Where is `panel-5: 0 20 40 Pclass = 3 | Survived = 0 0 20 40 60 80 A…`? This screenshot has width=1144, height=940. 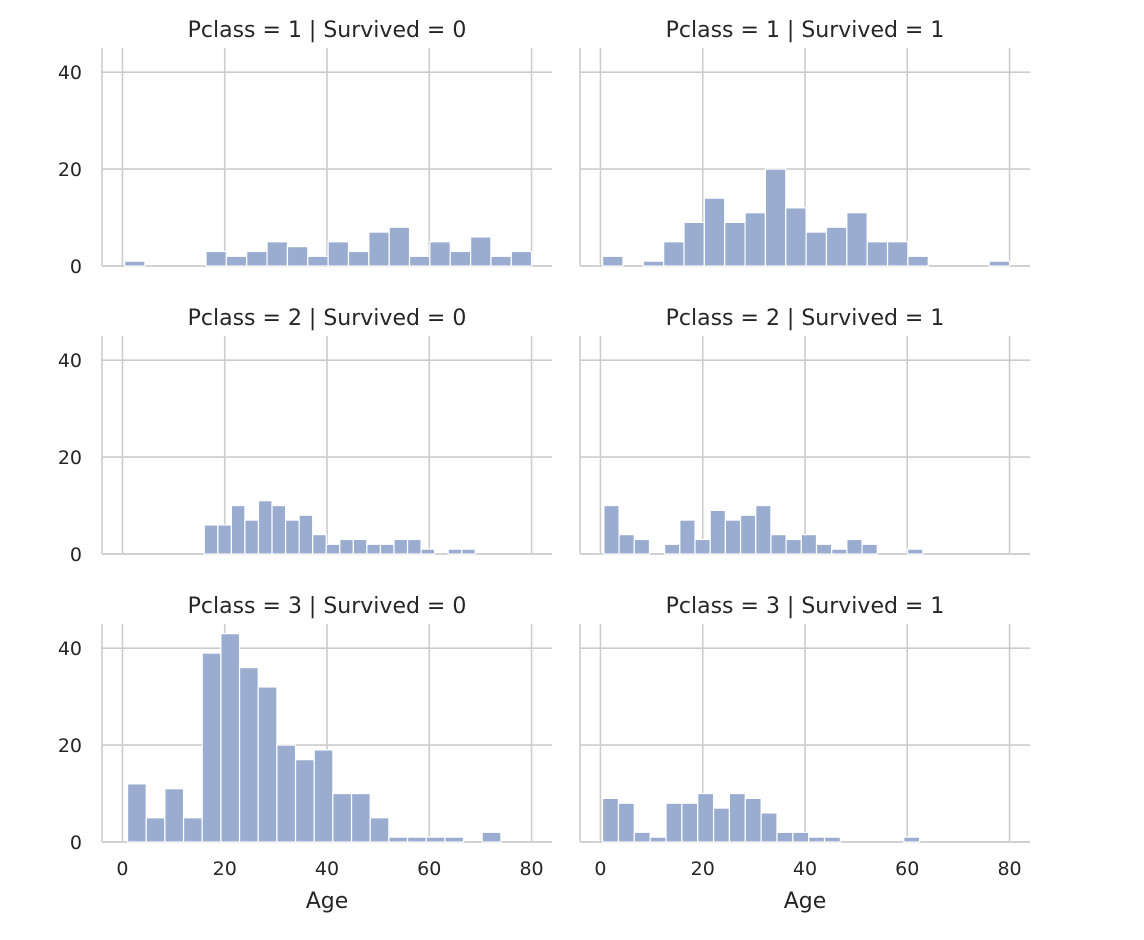
panel-5: 0 20 40 Pclass = 3 | Survived = 0 0 20 40 60 80 A… is located at coordinates (305, 754).